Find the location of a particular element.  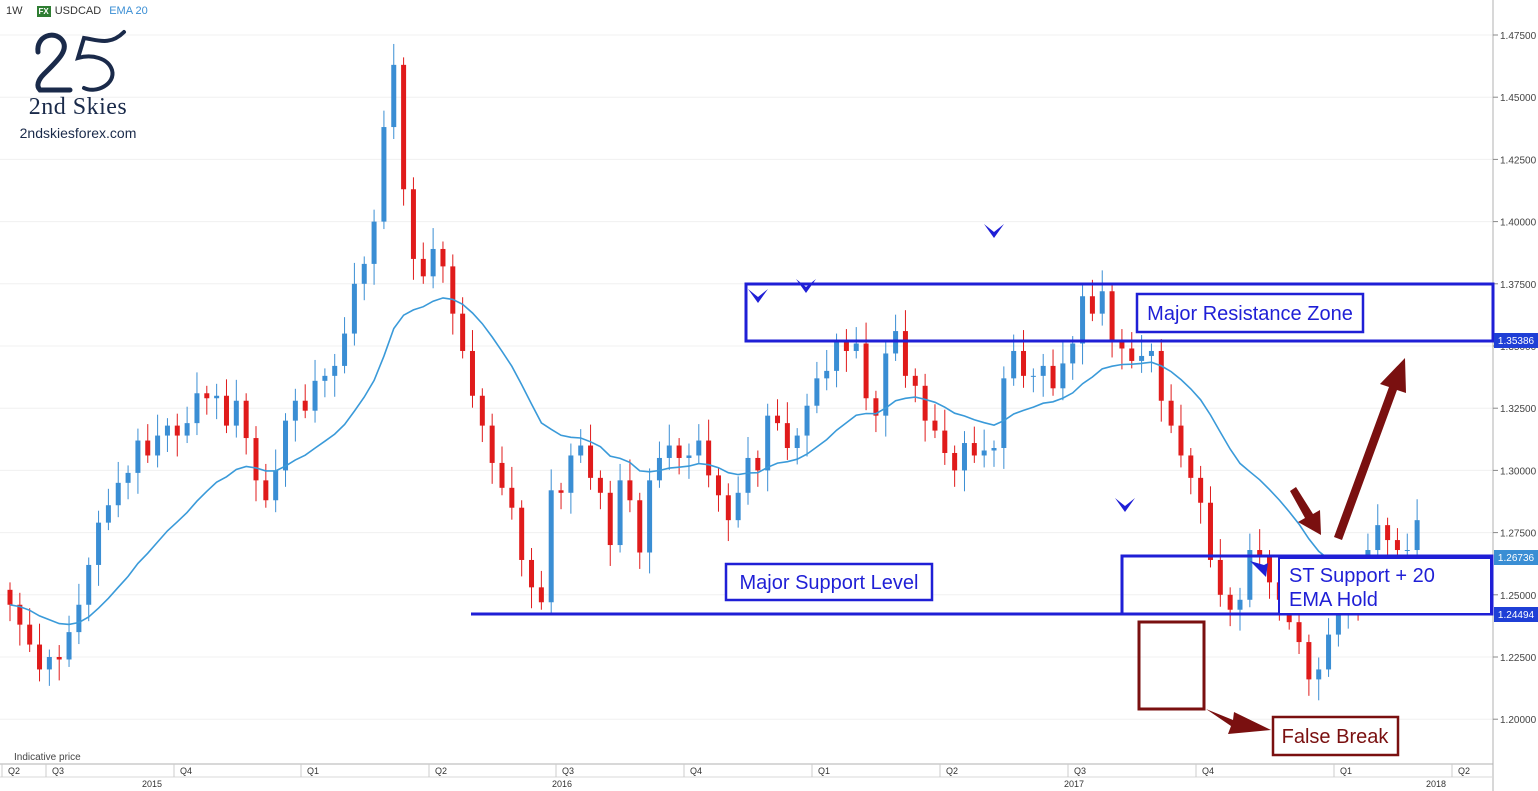

resistance-zone-box is located at coordinates (1119, 312).